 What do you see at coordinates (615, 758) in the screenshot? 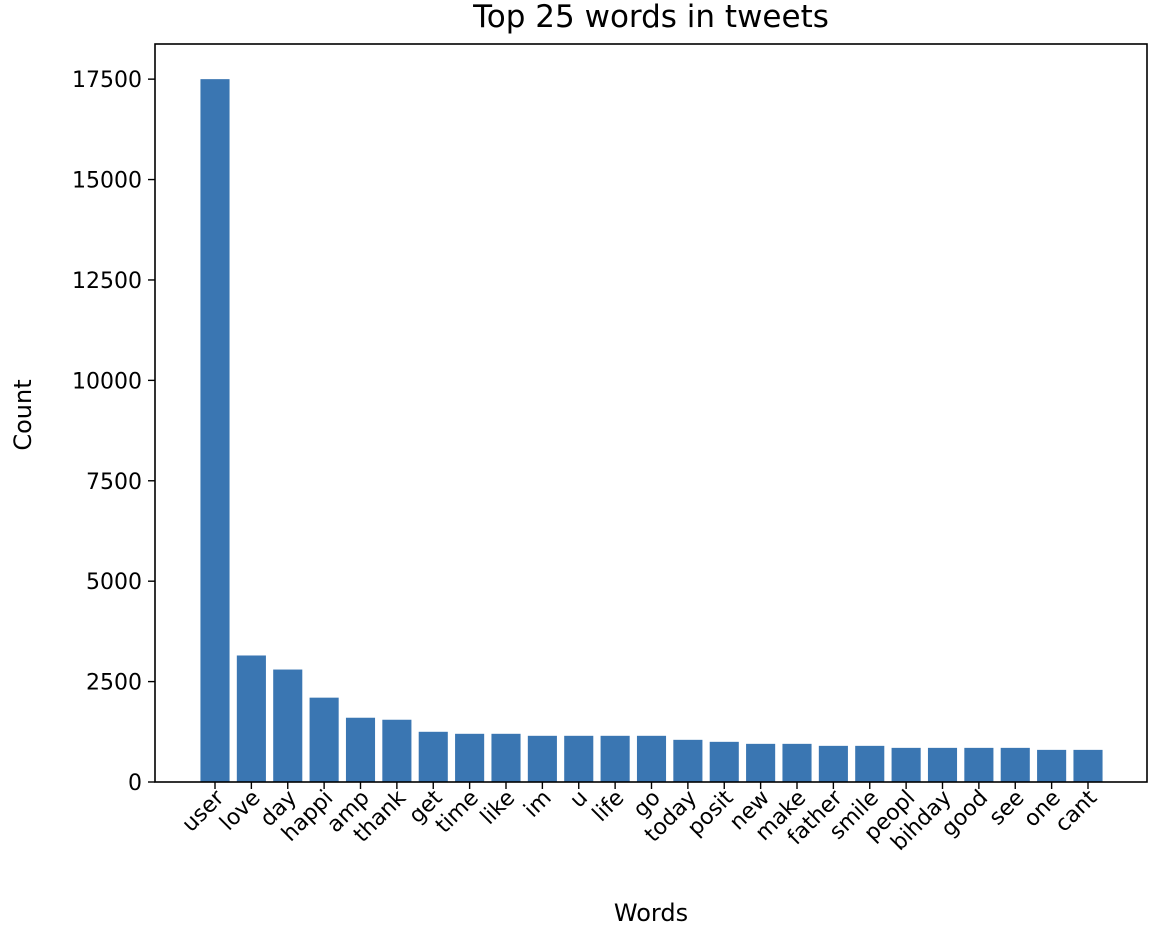
I see `bar-life` at bounding box center [615, 758].